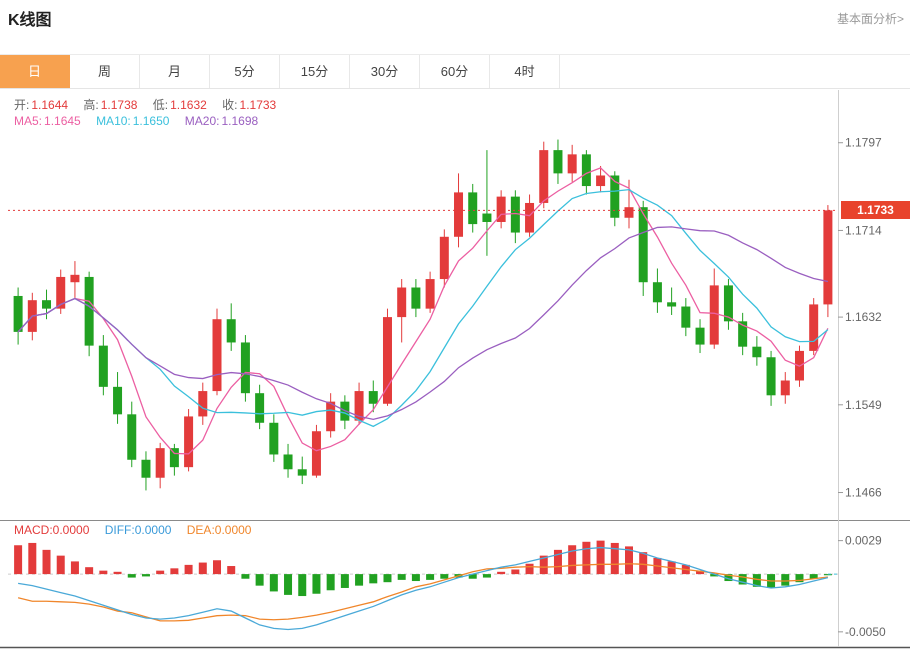  What do you see at coordinates (863, 493) in the screenshot?
I see `svg-text: 1.1466` at bounding box center [863, 493].